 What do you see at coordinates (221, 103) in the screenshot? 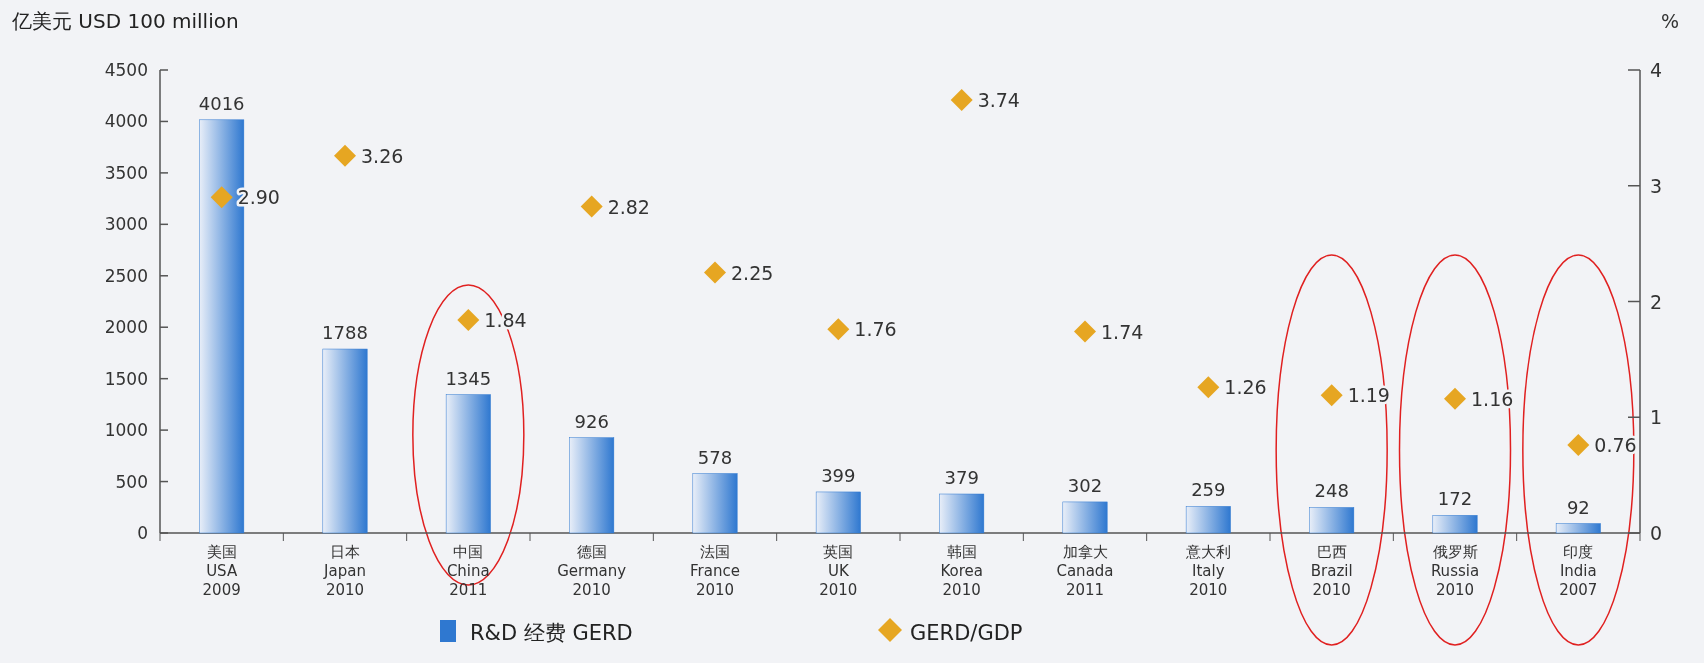
I see `data-label: 4016` at bounding box center [221, 103].